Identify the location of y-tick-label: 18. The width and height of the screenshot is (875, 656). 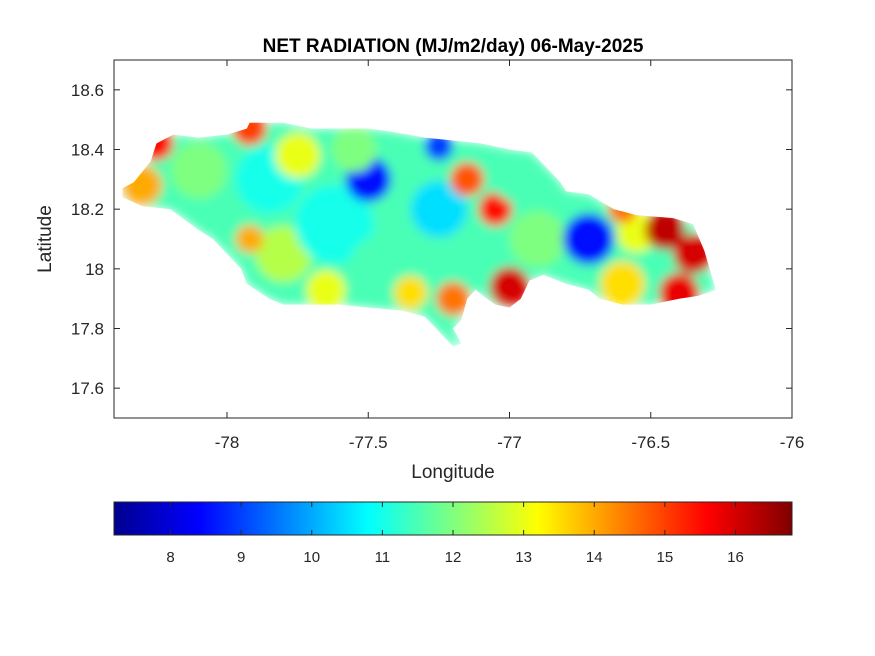
(94, 269).